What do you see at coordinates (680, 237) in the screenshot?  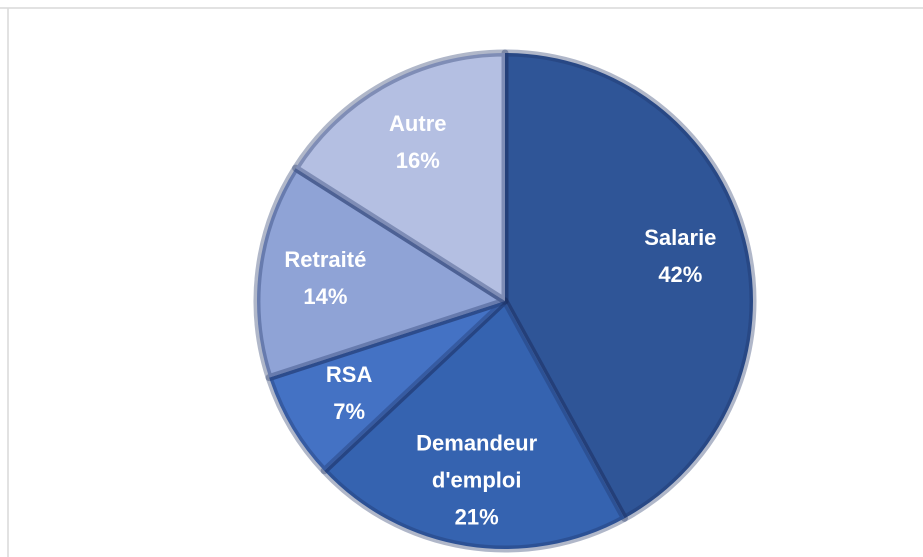 I see `category-label: Salarie` at bounding box center [680, 237].